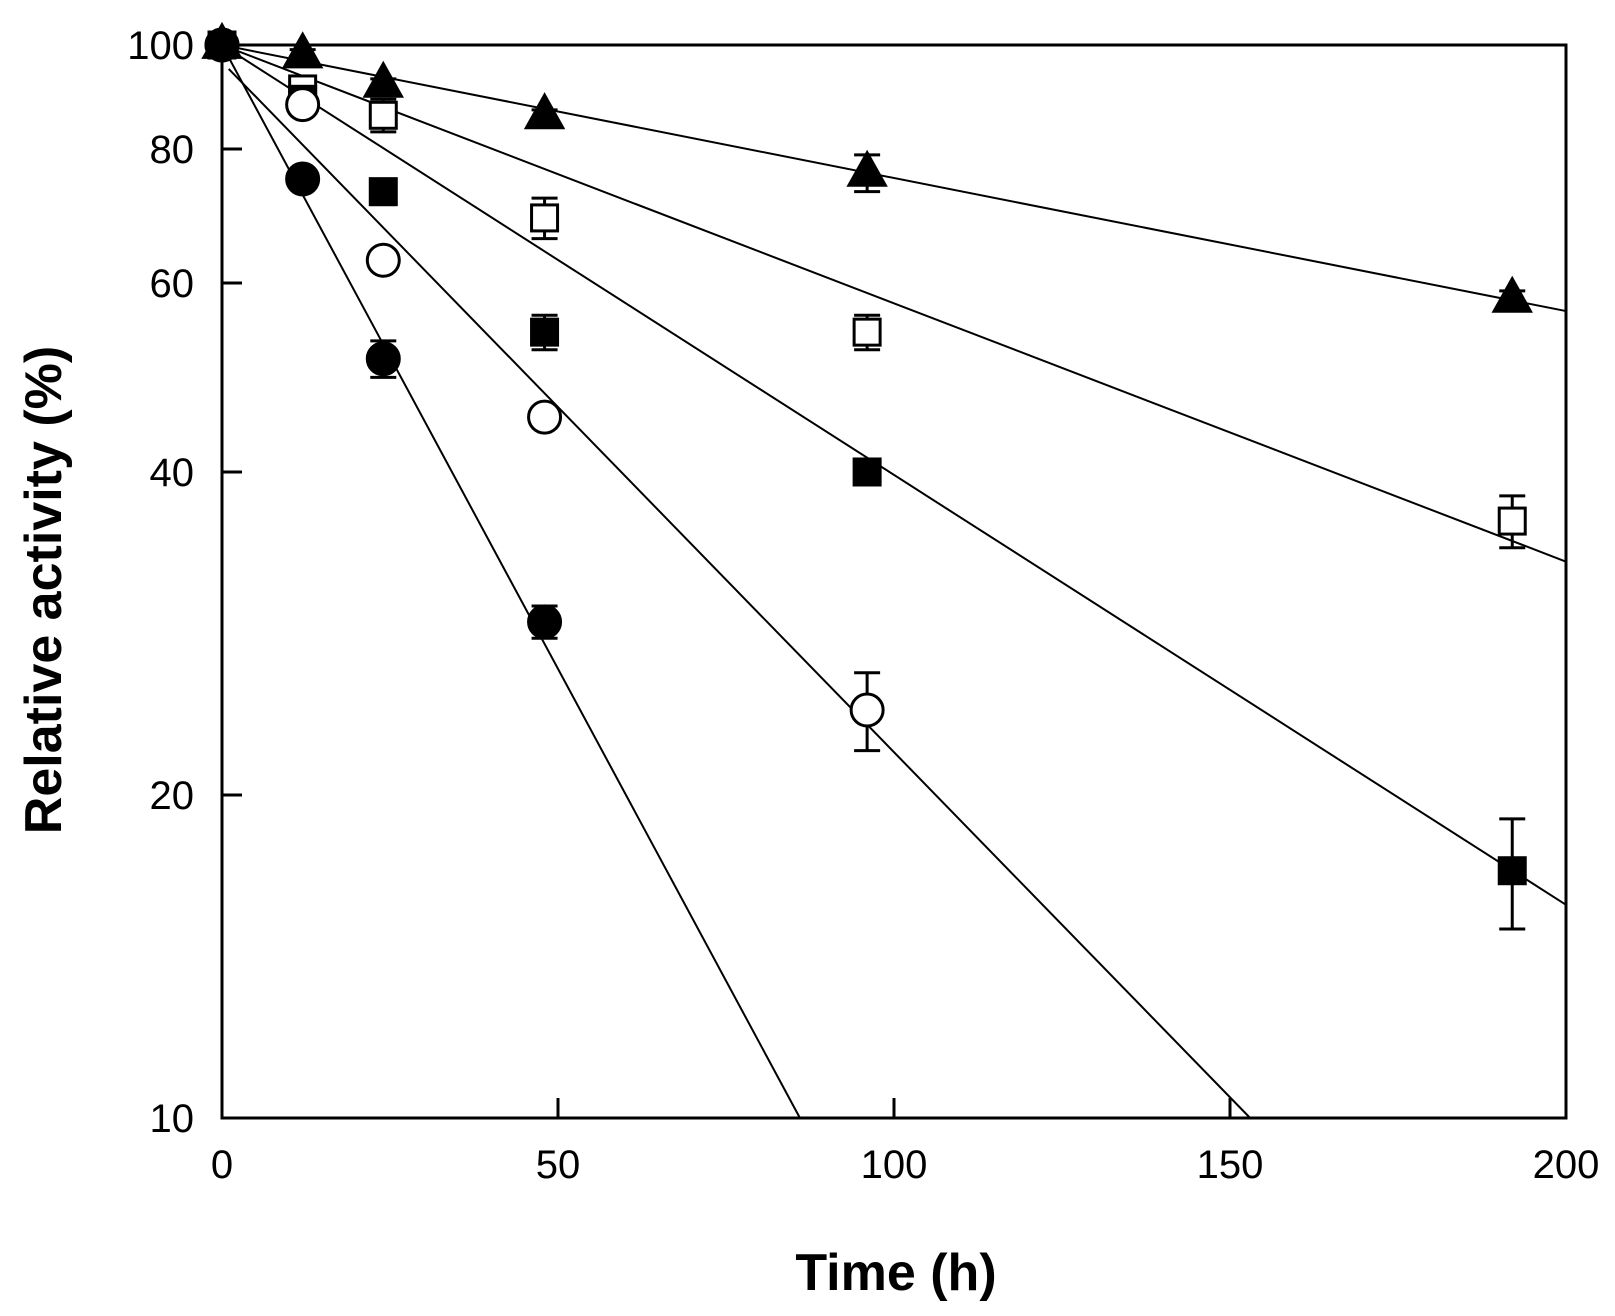 Image resolution: width=1615 pixels, height=1316 pixels. I want to click on x-tick-label: 0, so click(222, 1165).